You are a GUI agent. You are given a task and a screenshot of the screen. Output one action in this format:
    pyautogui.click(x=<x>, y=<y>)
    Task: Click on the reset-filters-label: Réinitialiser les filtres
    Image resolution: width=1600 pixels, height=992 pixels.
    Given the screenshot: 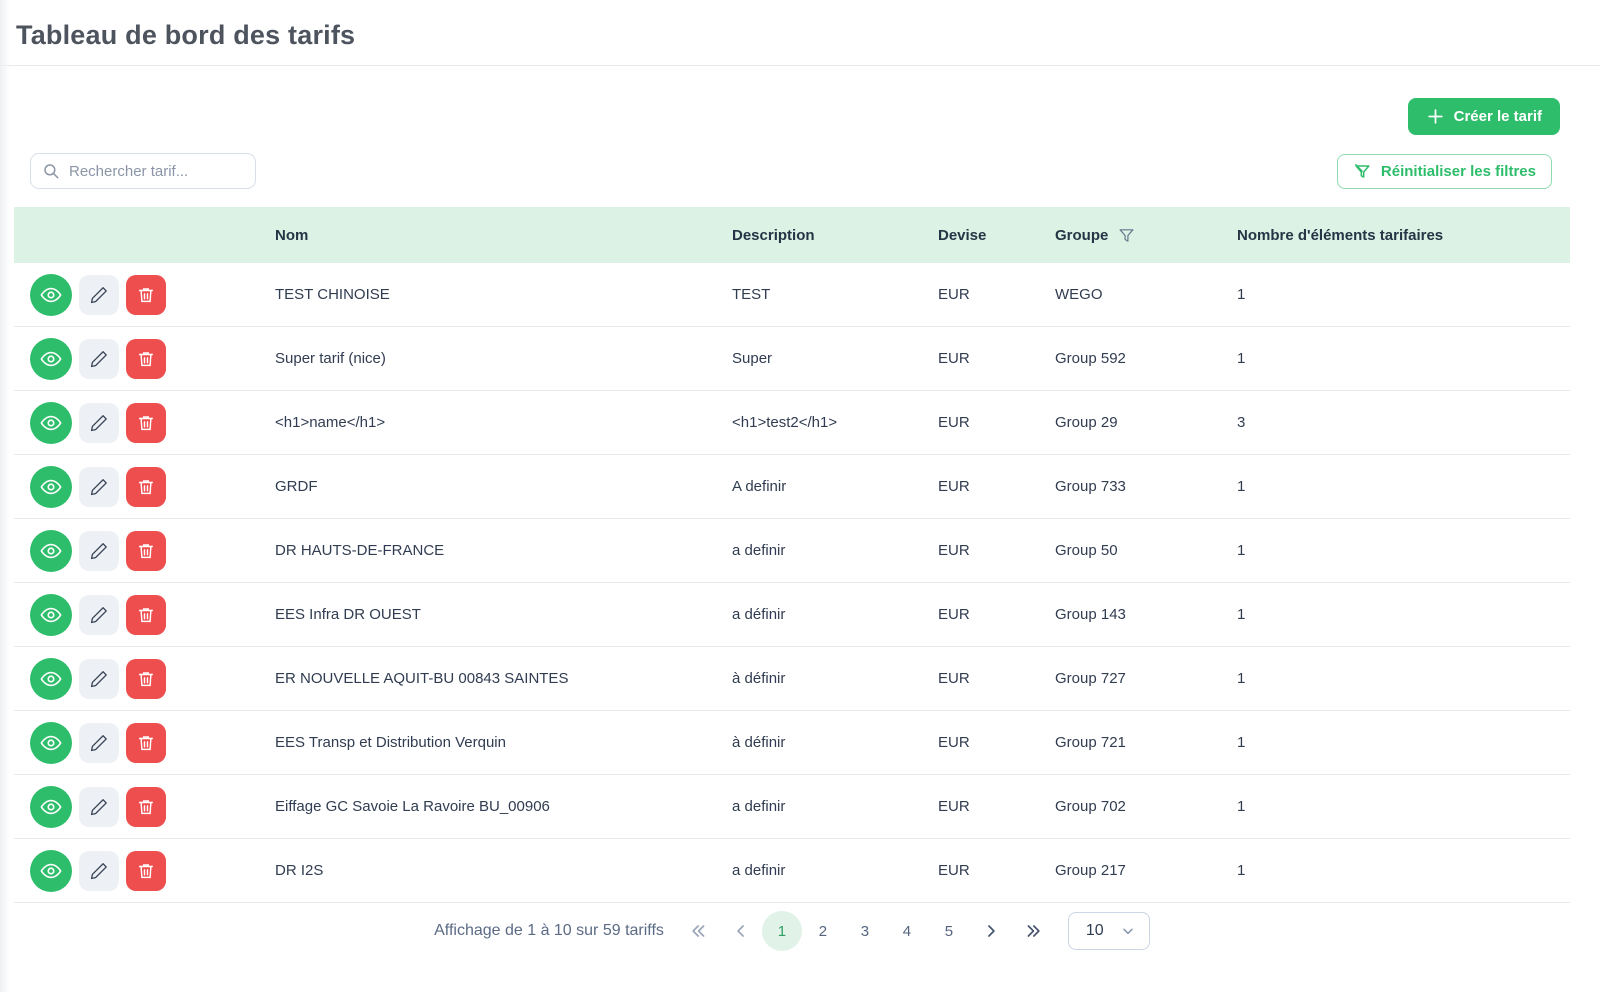 What is the action you would take?
    pyautogui.click(x=1458, y=171)
    